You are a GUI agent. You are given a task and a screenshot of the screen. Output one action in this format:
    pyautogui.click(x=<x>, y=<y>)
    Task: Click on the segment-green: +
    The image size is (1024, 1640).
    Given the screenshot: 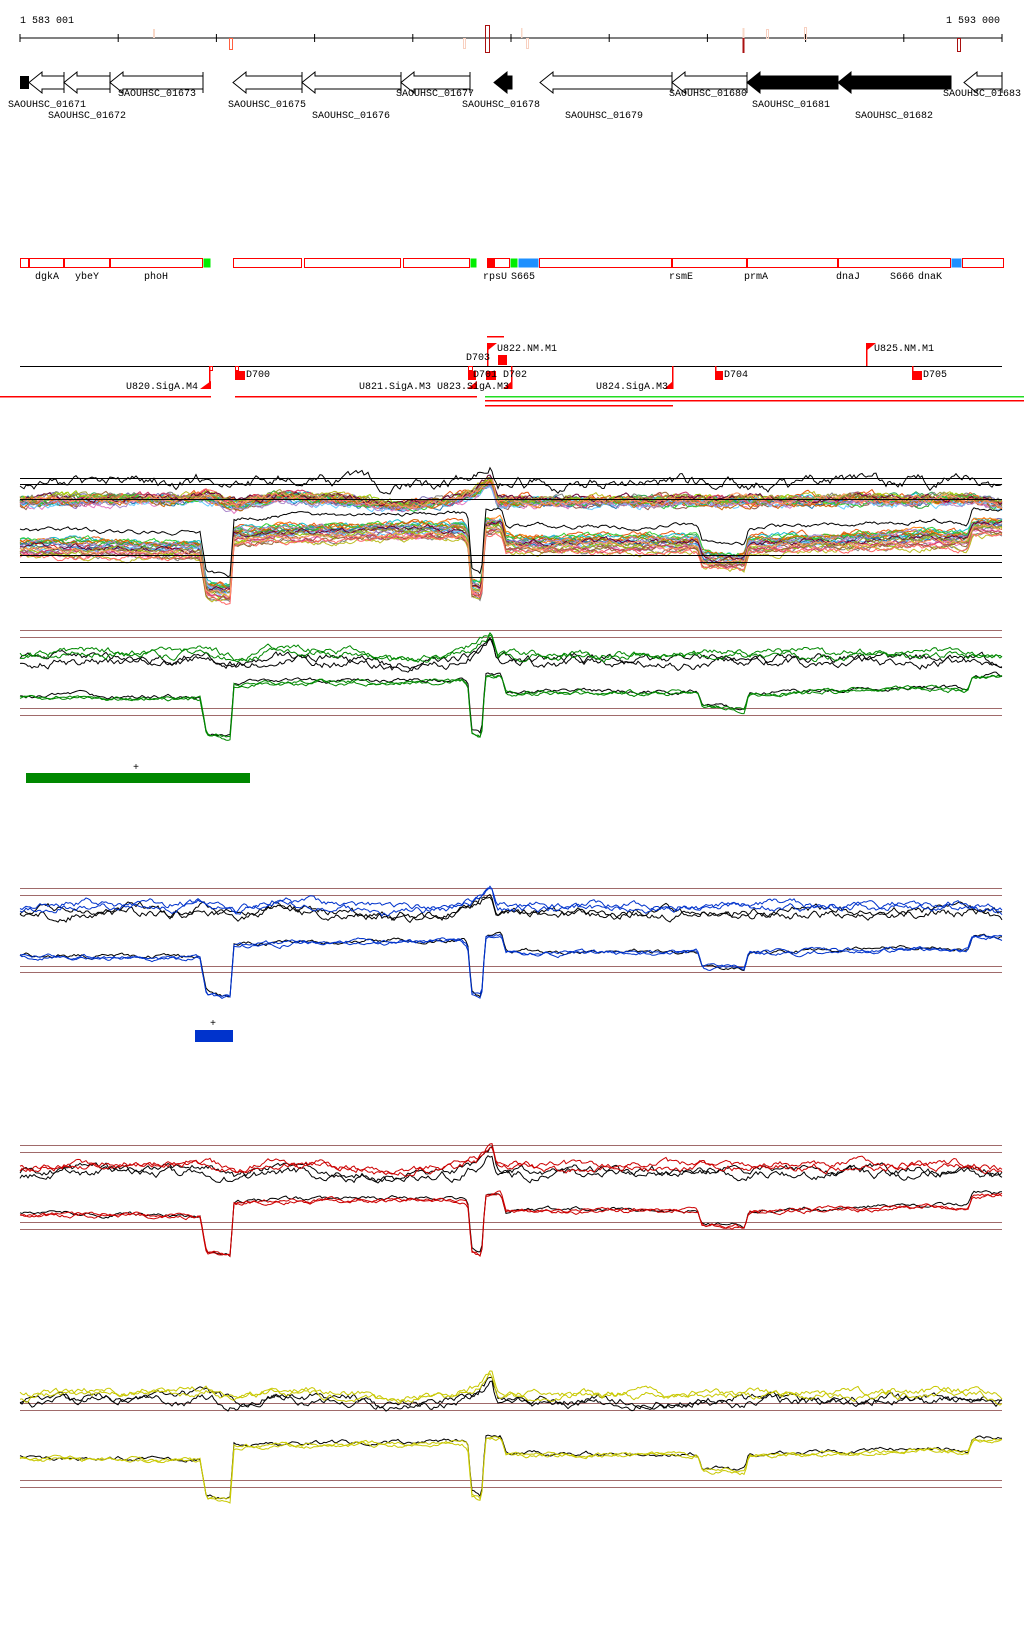 What is the action you would take?
    pyautogui.click(x=138, y=773)
    